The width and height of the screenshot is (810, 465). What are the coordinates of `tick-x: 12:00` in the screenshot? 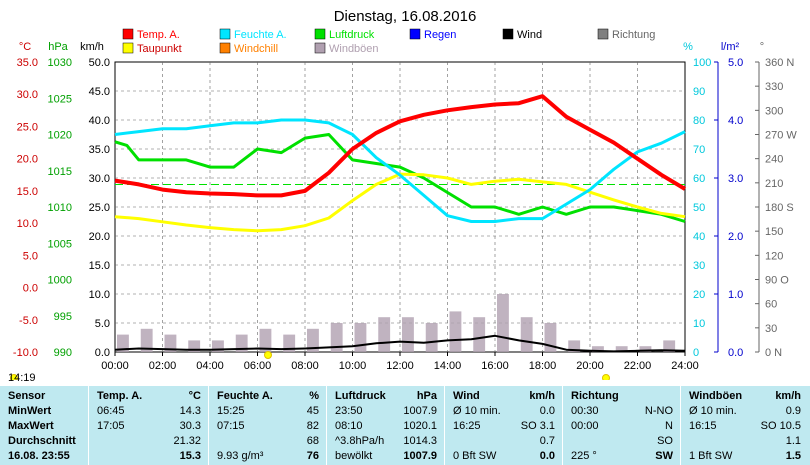 It's located at (400, 366).